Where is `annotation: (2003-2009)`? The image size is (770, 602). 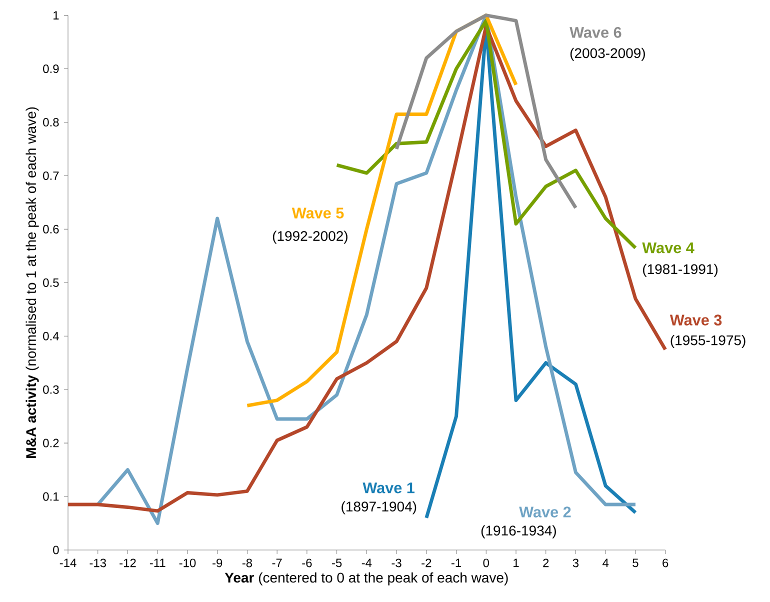 annotation: (2003-2009) is located at coordinates (607, 54).